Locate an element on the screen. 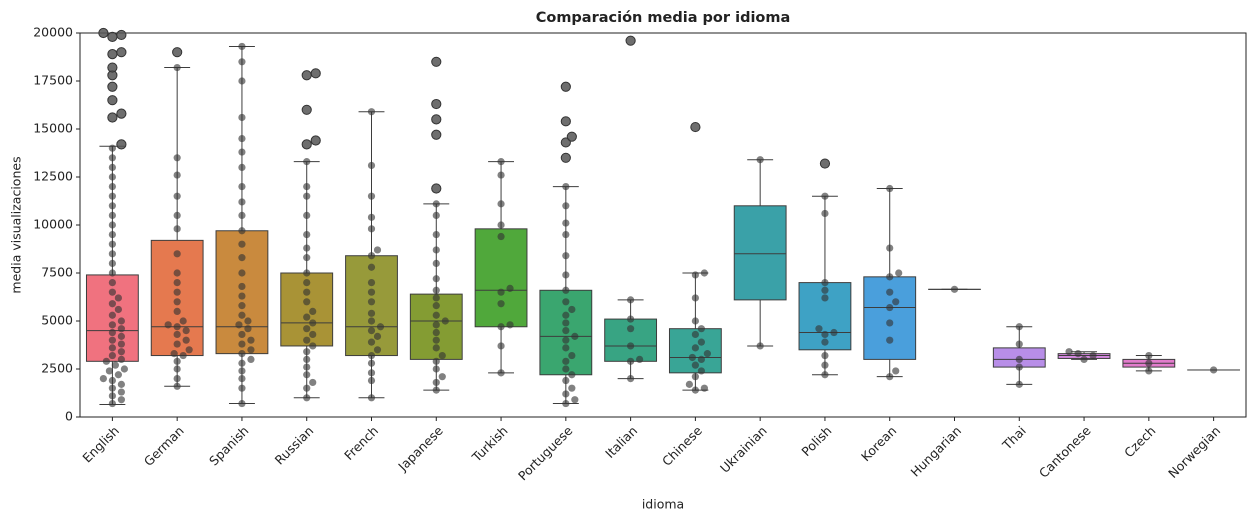 The height and width of the screenshot is (522, 1255). y-tick-label: 0 is located at coordinates (69, 416).